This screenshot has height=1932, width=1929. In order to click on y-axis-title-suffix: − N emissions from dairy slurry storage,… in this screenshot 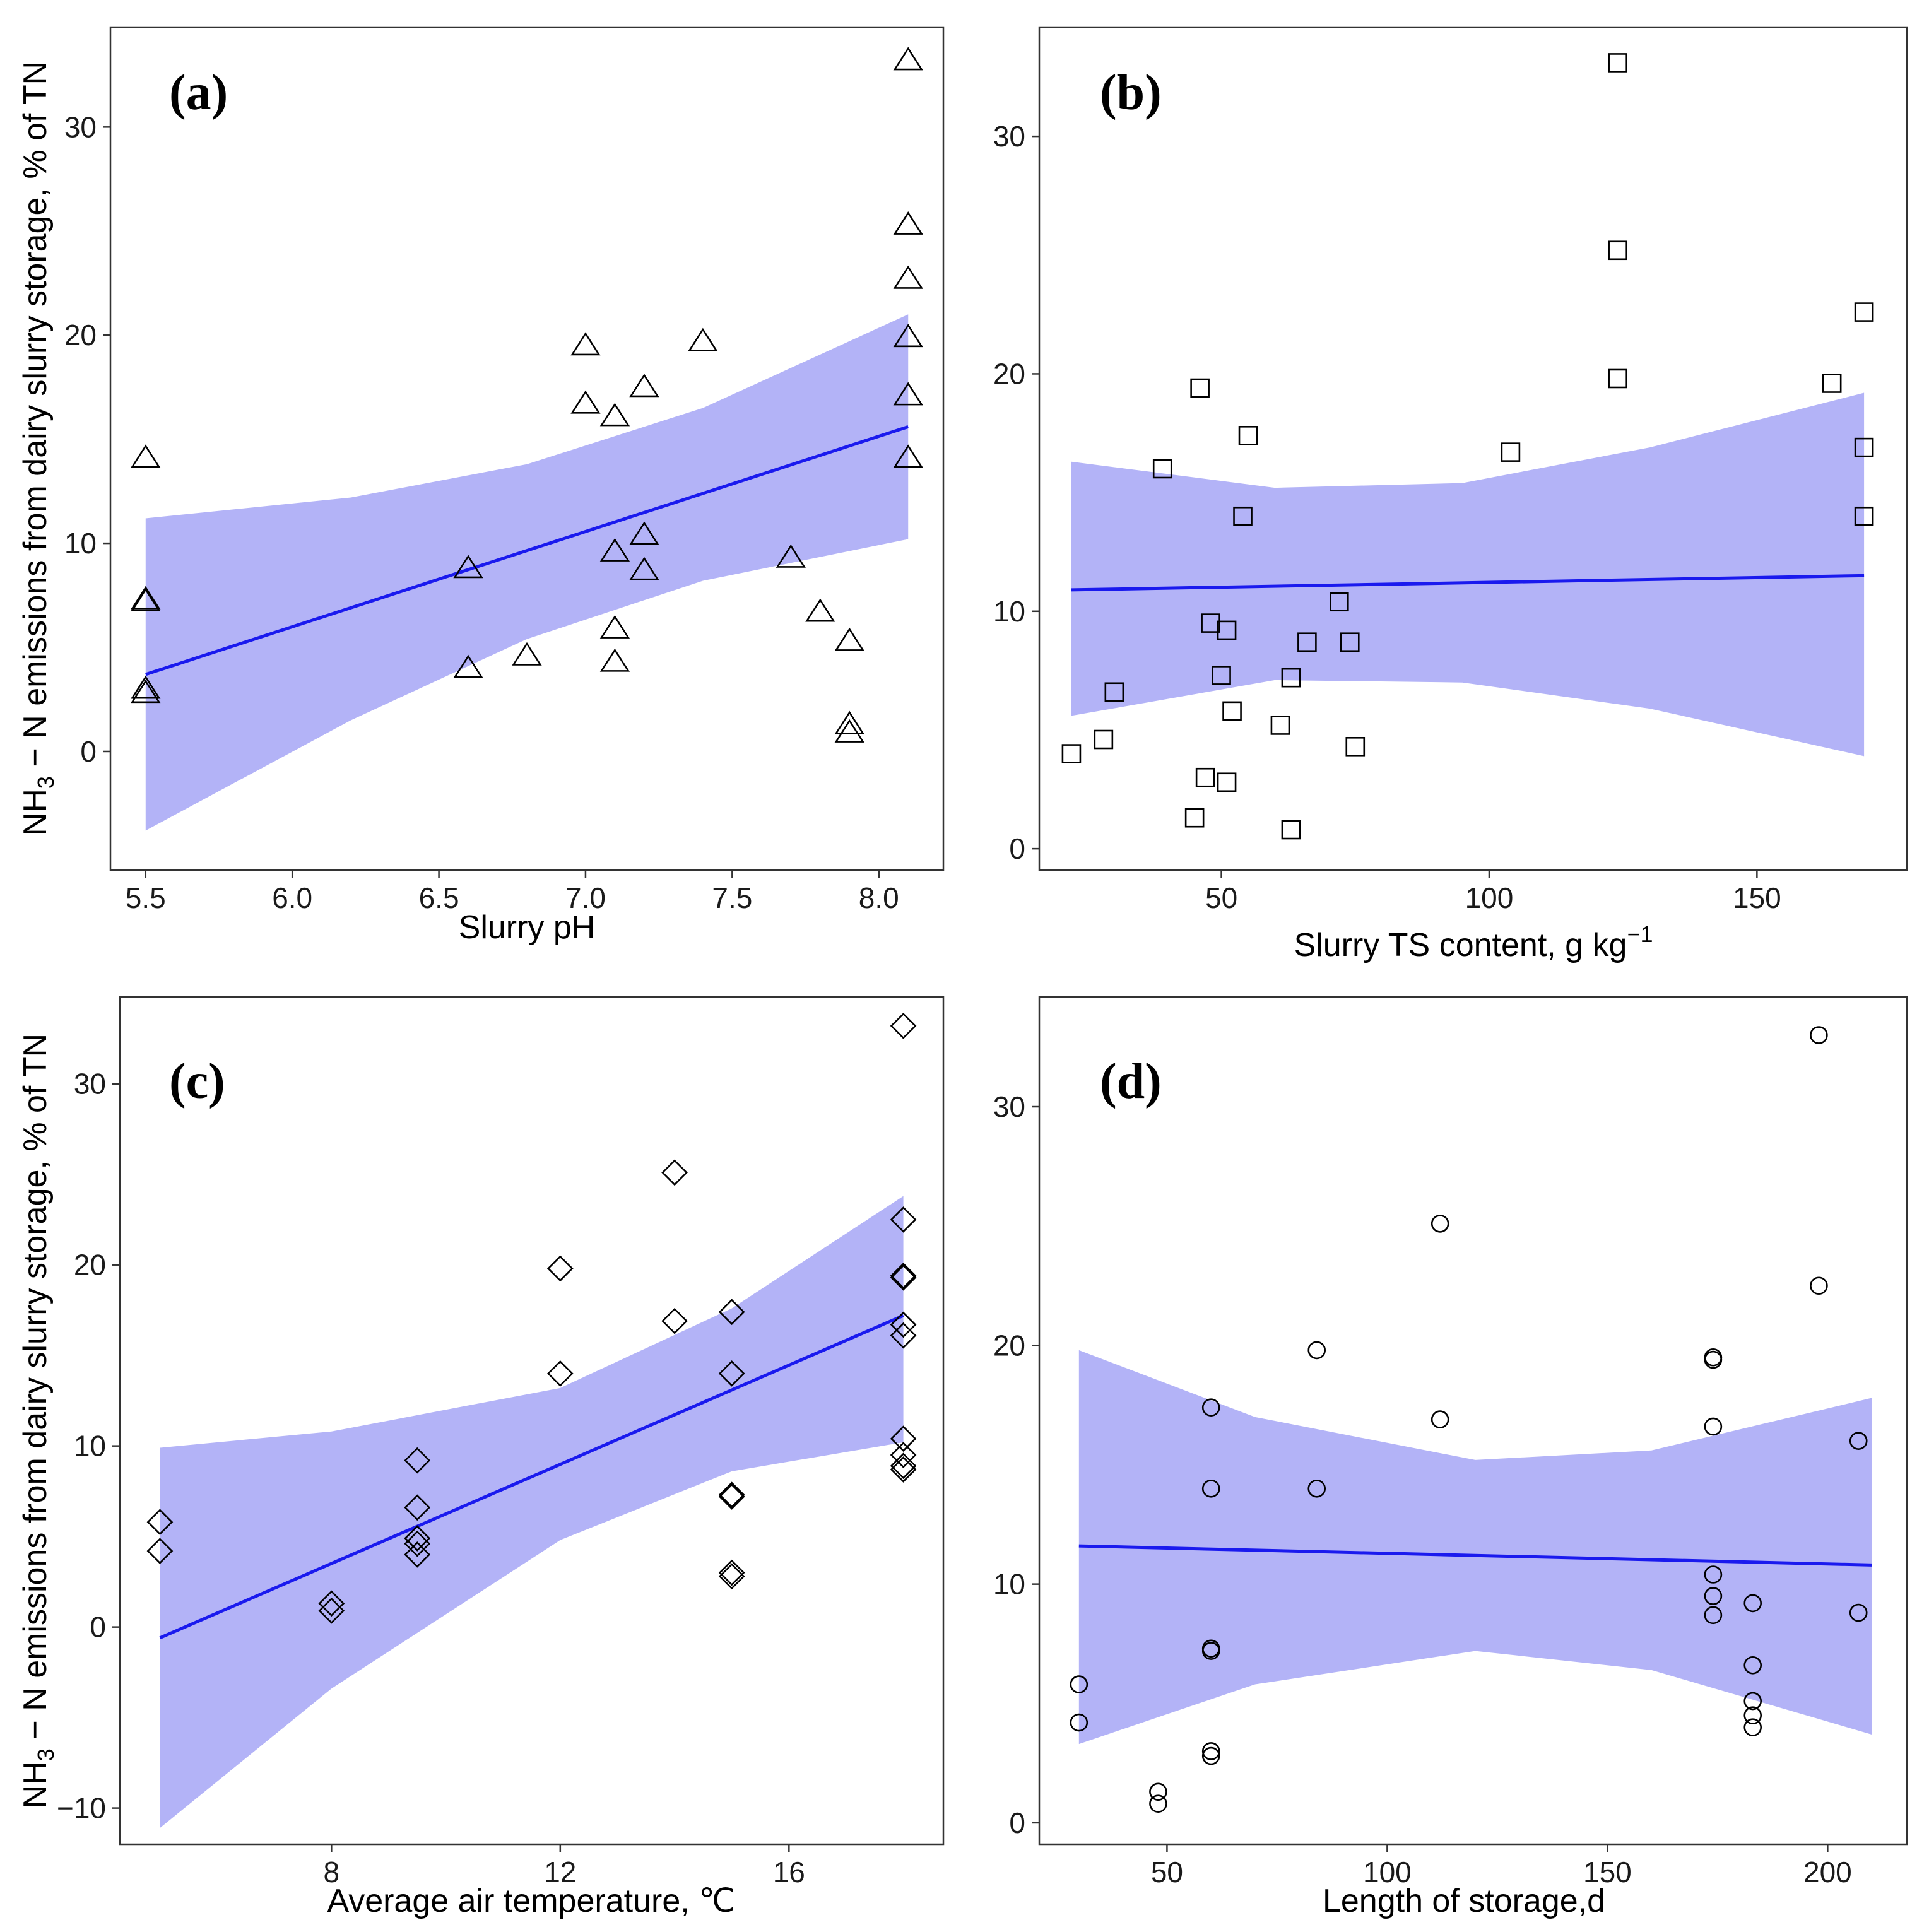, I will do `click(35, 418)`.